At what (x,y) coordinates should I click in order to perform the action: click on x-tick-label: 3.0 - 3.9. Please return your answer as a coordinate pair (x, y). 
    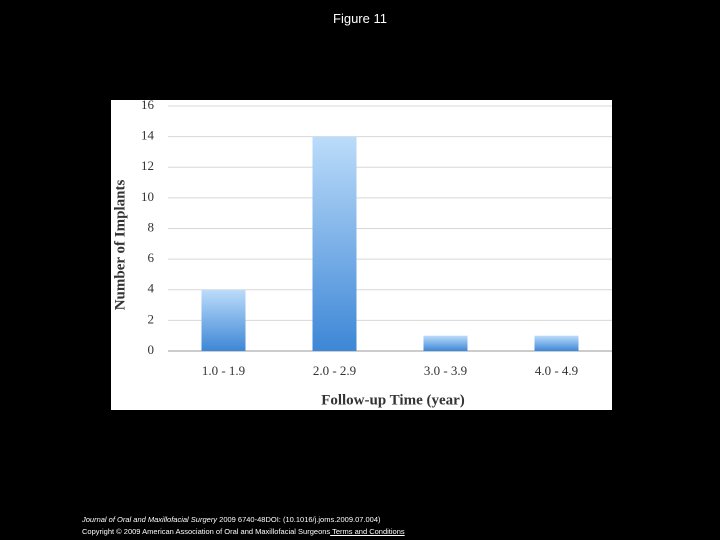
    Looking at the image, I should click on (445, 370).